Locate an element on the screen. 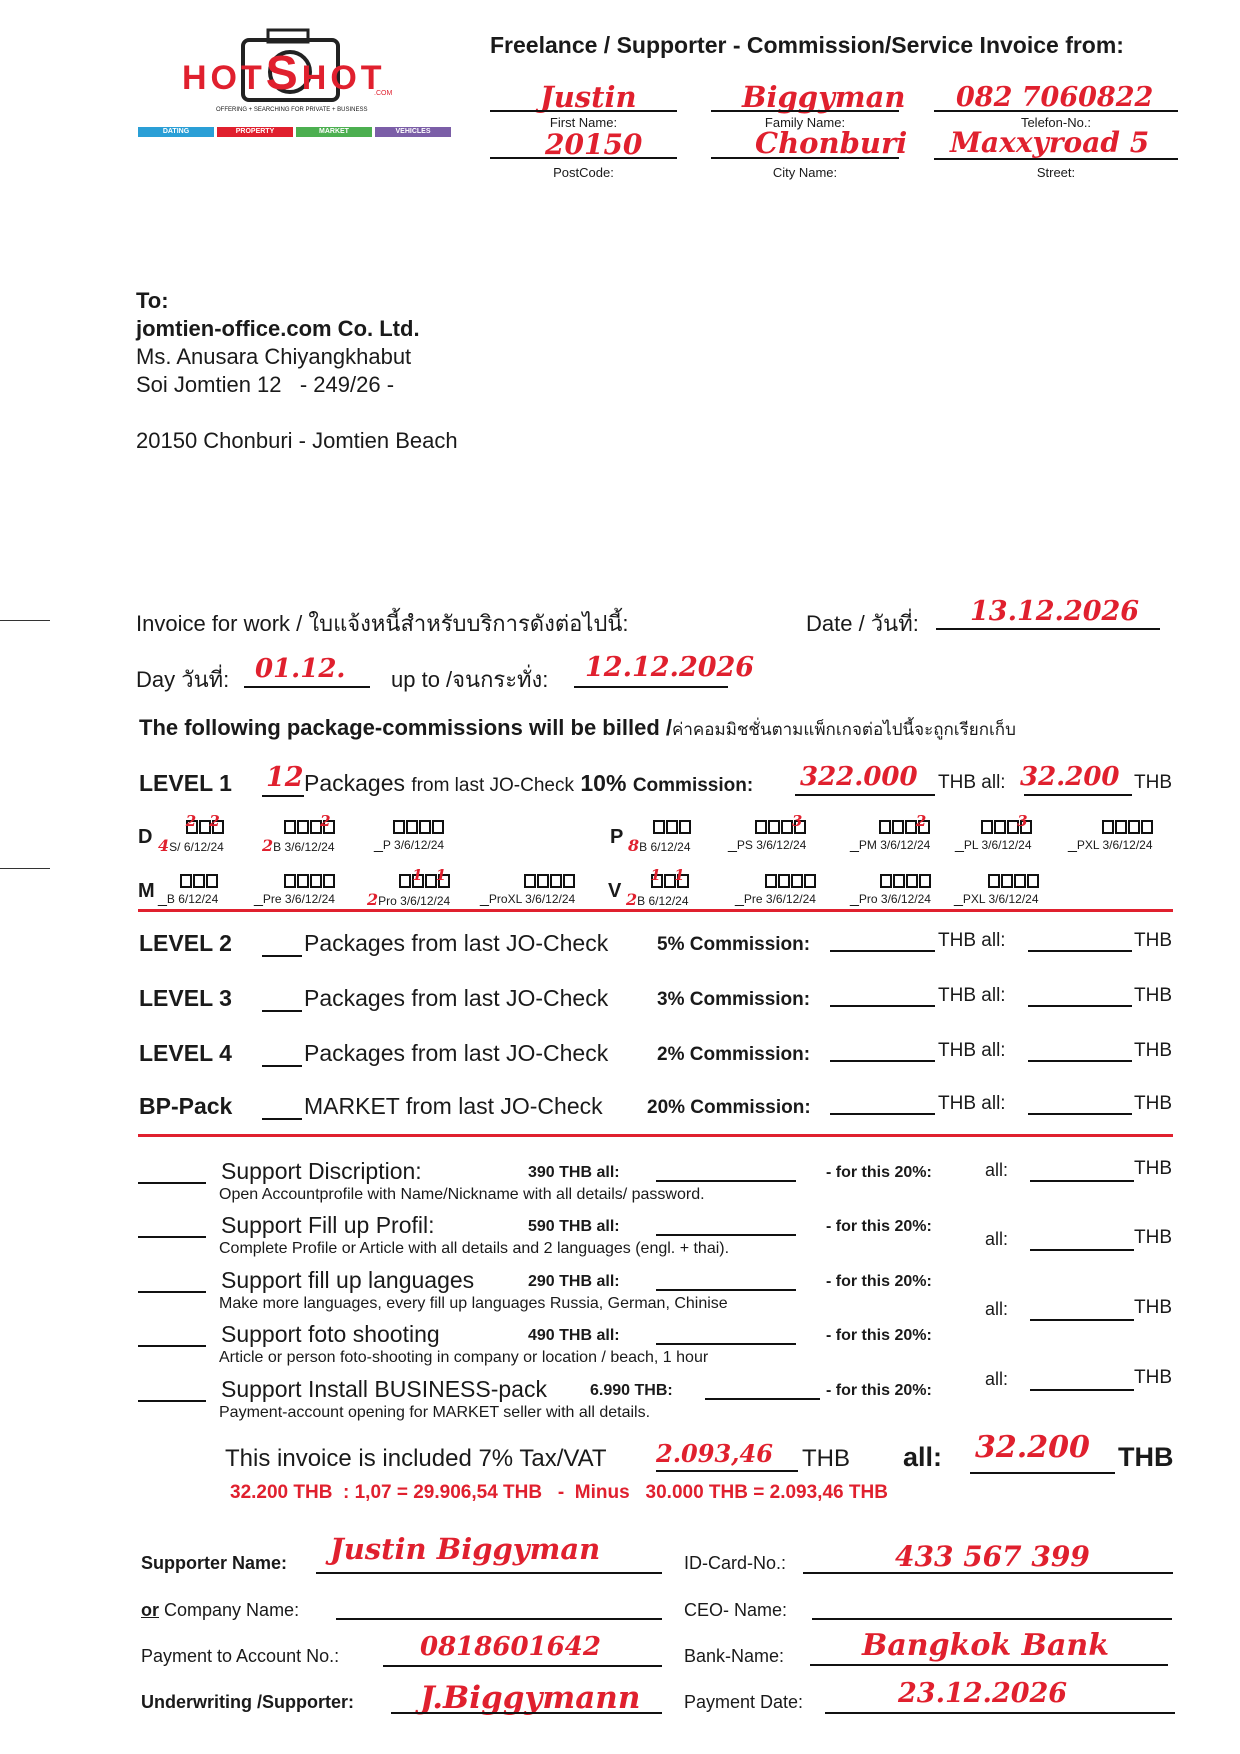 The width and height of the screenshot is (1240, 1754). checkbox-group: 2 2 is located at coordinates (191, 823).